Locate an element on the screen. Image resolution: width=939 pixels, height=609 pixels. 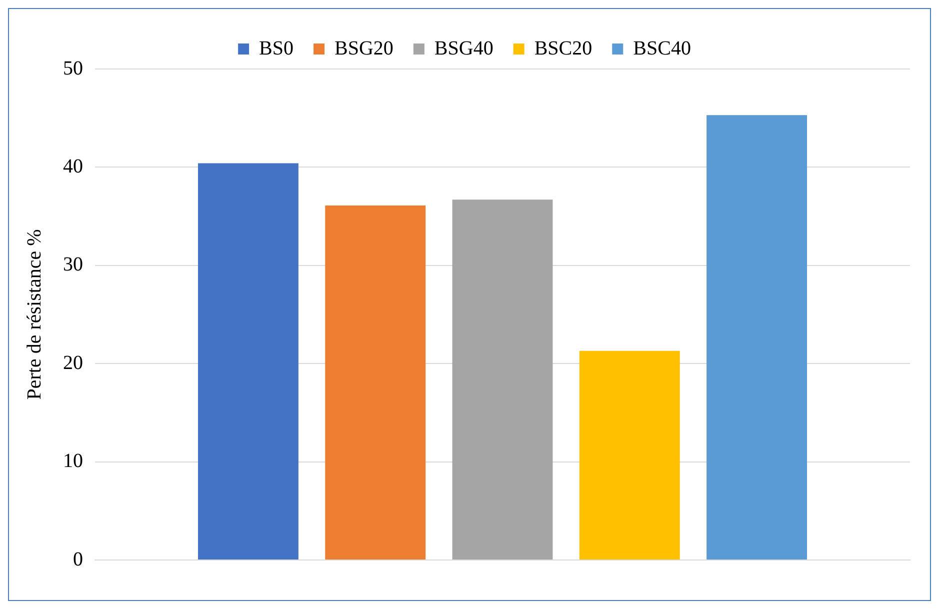
legend-label: BSC20 is located at coordinates (563, 48).